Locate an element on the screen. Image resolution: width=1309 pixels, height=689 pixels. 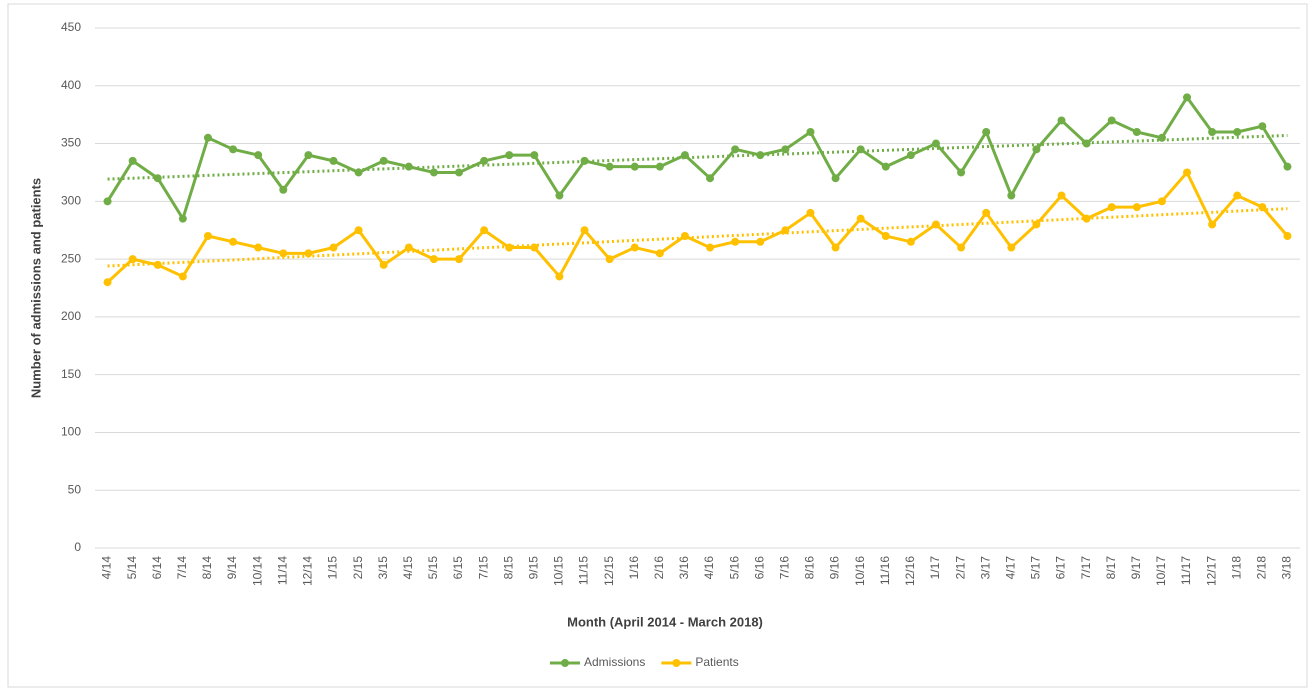
y-tick-label: 250 is located at coordinates (71, 258).